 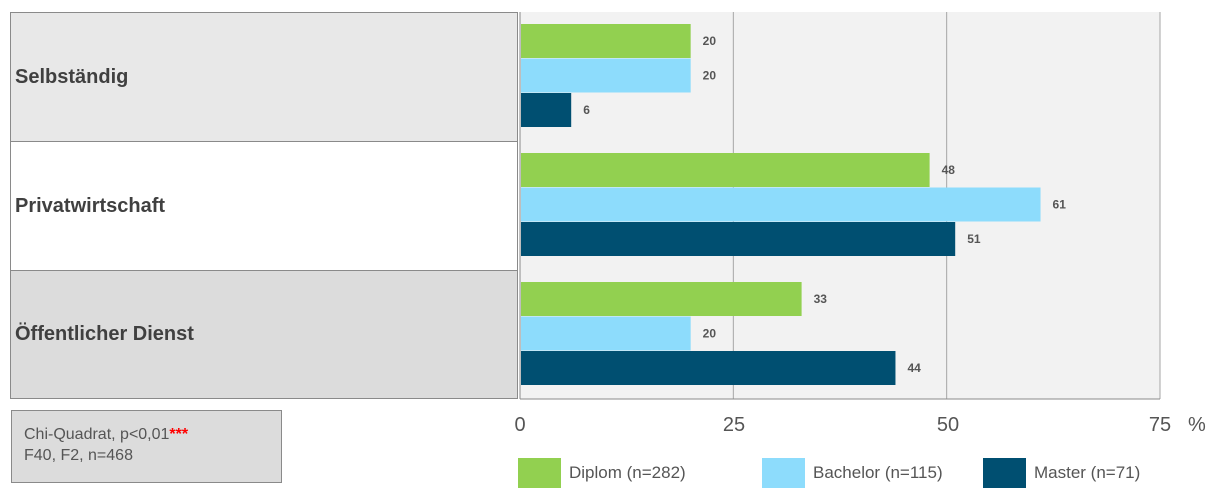 I want to click on legend-item-bachelor: Bachelor (n=115), so click(x=852, y=473).